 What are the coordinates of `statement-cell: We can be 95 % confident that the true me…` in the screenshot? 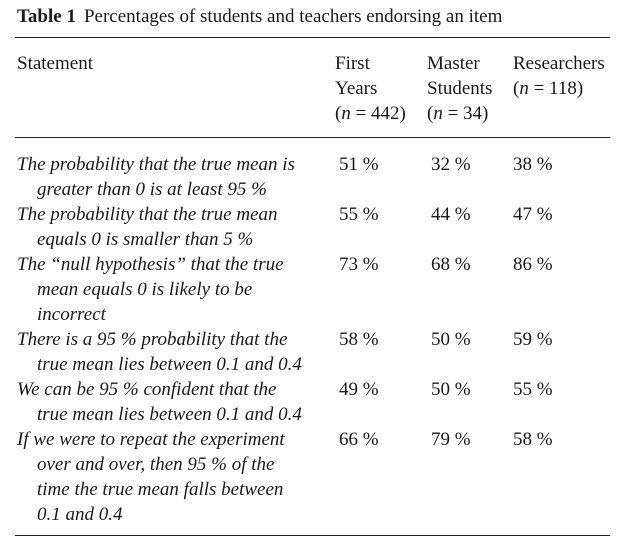 It's located at (174, 402).